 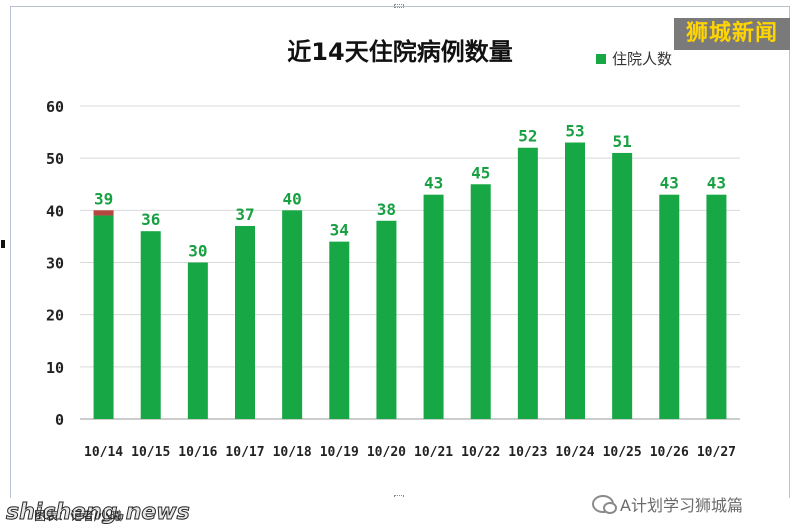 What do you see at coordinates (527, 136) in the screenshot?
I see `data-label: 52` at bounding box center [527, 136].